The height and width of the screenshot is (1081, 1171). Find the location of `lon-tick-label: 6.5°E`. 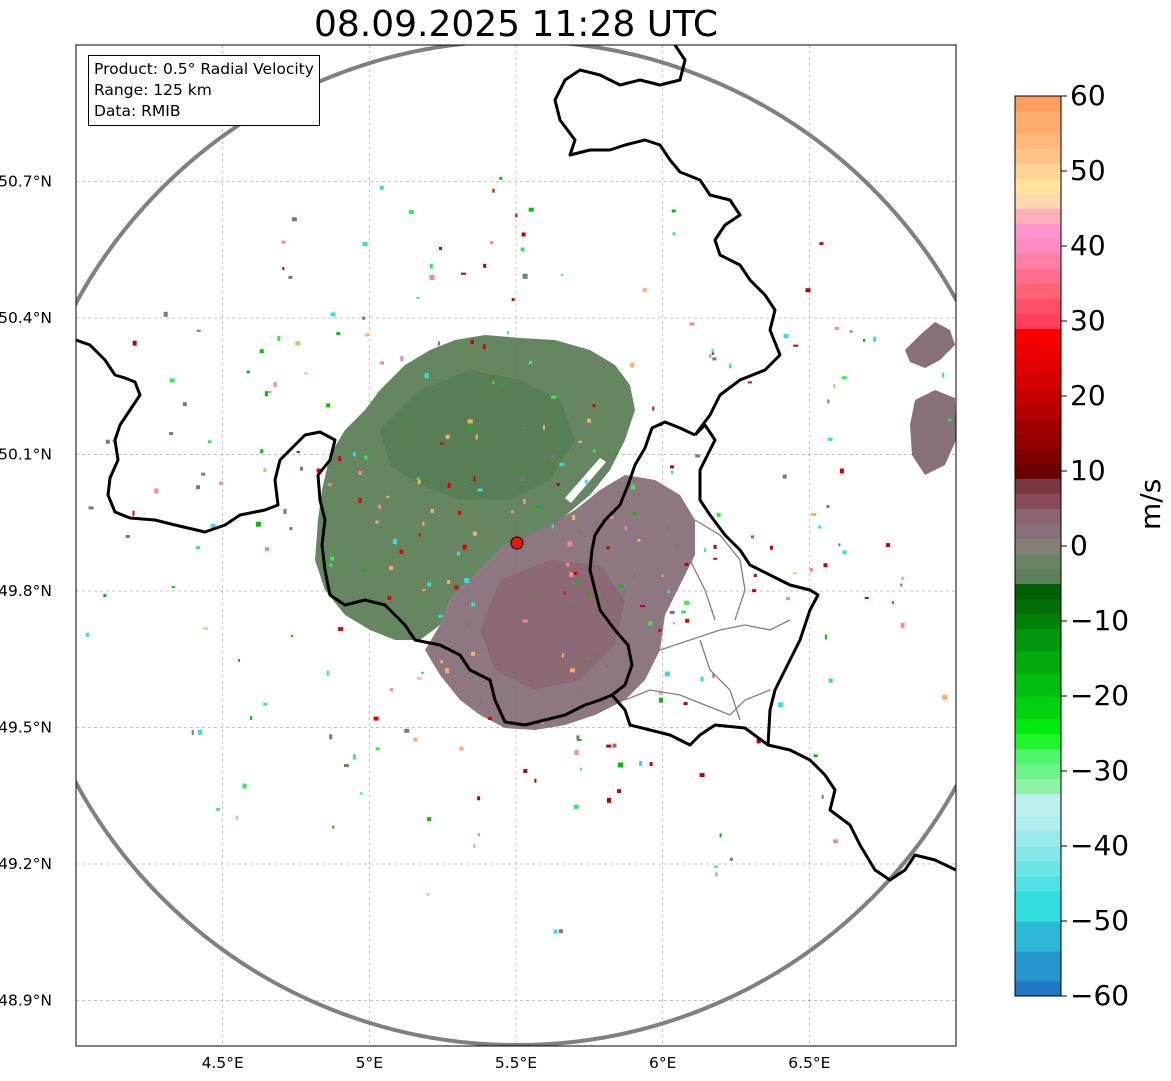

lon-tick-label: 6.5°E is located at coordinates (809, 1063).